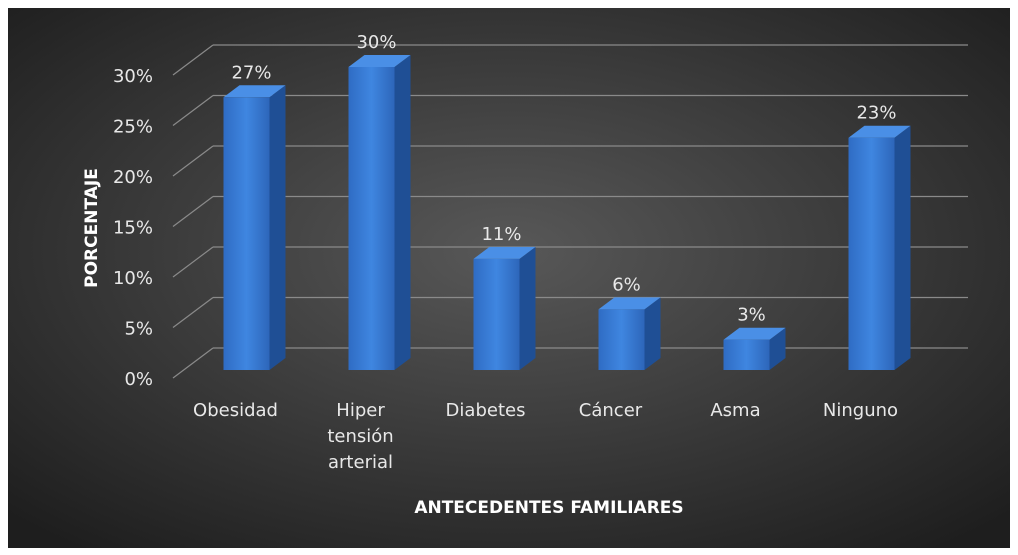 The height and width of the screenshot is (555, 1018). What do you see at coordinates (611, 410) in the screenshot?
I see `x-tick-label: Cáncer` at bounding box center [611, 410].